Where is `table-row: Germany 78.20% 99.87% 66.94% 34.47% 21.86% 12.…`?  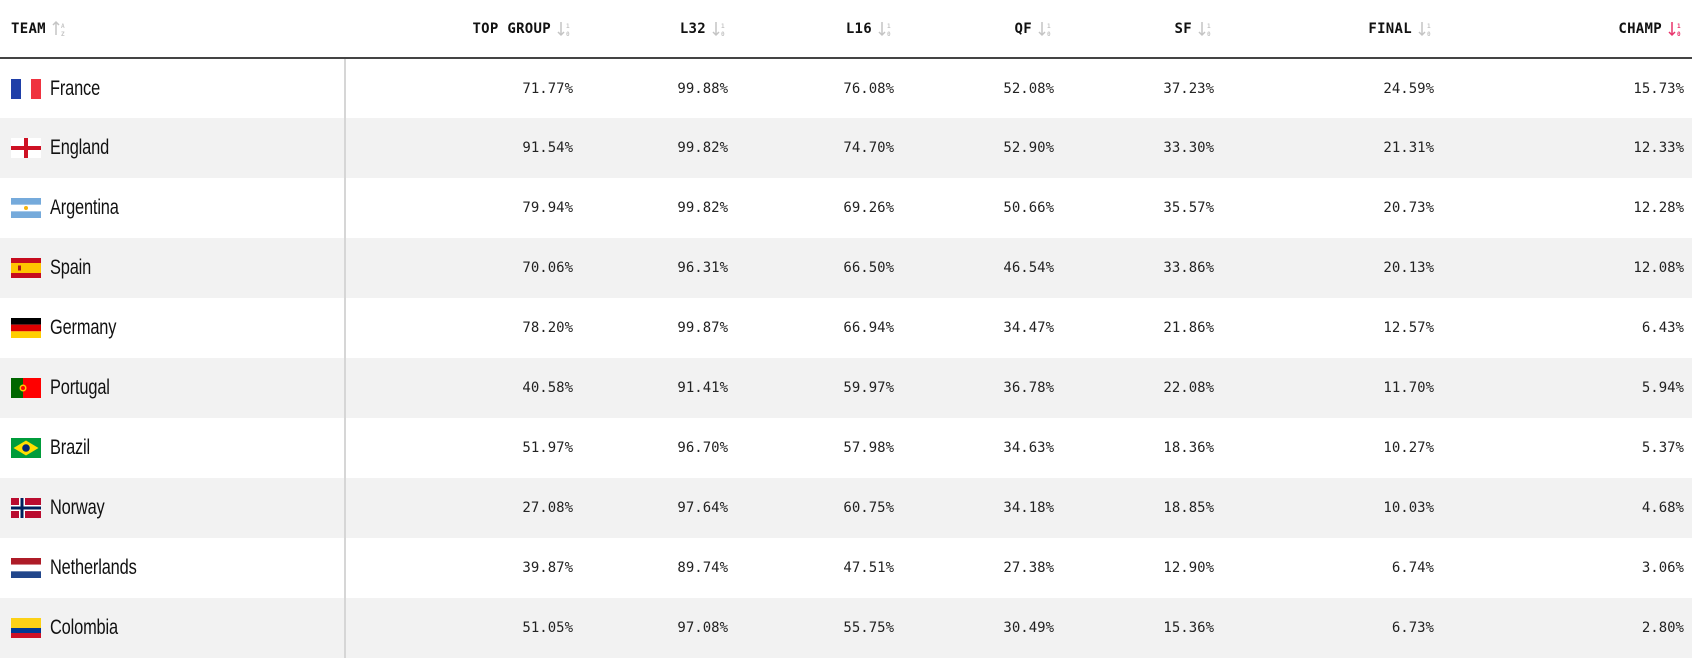
table-row: Germany 78.20% 99.87% 66.94% 34.47% 21.86% 12.… is located at coordinates (846, 328).